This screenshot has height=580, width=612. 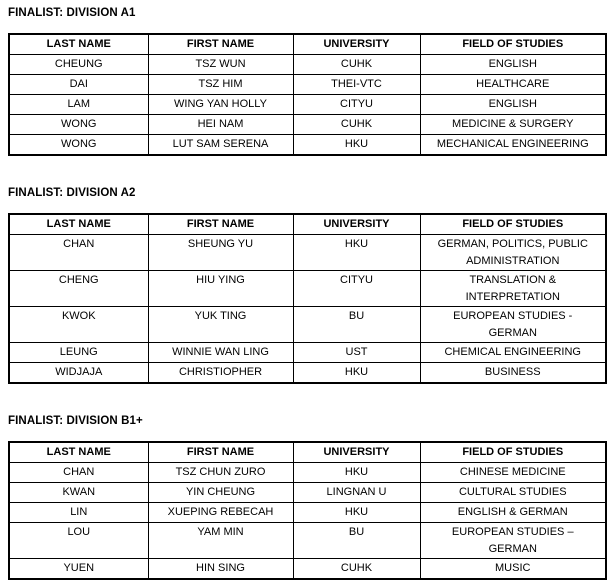 I want to click on table-row: YUEN HIN SING CUHK MUSIC, so click(x=307, y=569).